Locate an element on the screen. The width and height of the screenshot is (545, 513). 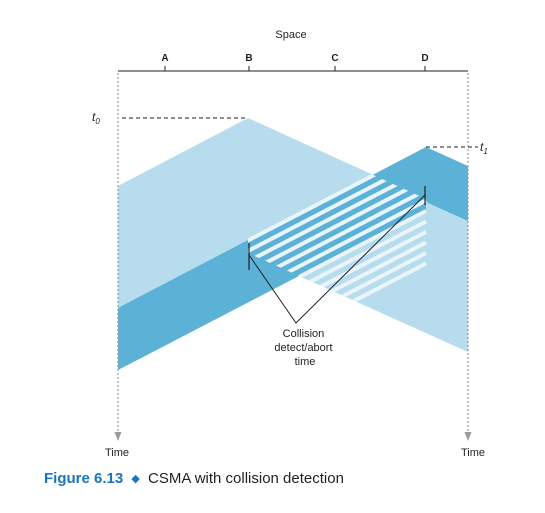
space-label: Space is located at coordinates (290, 35).